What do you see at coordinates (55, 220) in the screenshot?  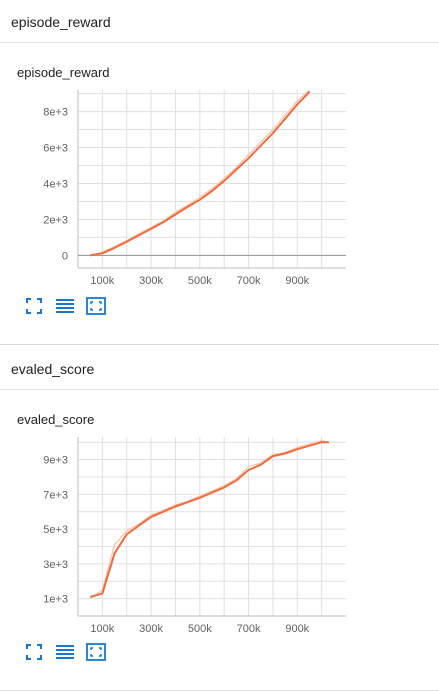 I see `y-tick-label: 2e+3` at bounding box center [55, 220].